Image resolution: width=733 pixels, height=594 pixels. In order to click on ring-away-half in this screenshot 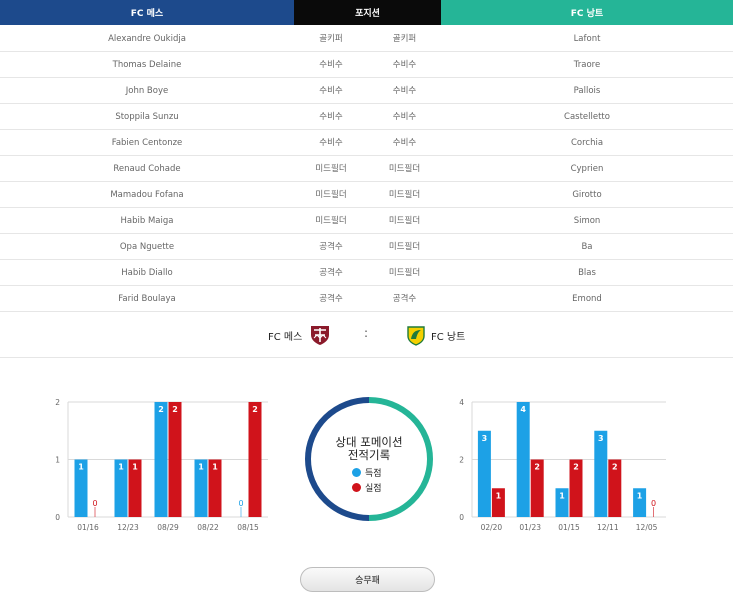, I will do `click(400, 459)`.